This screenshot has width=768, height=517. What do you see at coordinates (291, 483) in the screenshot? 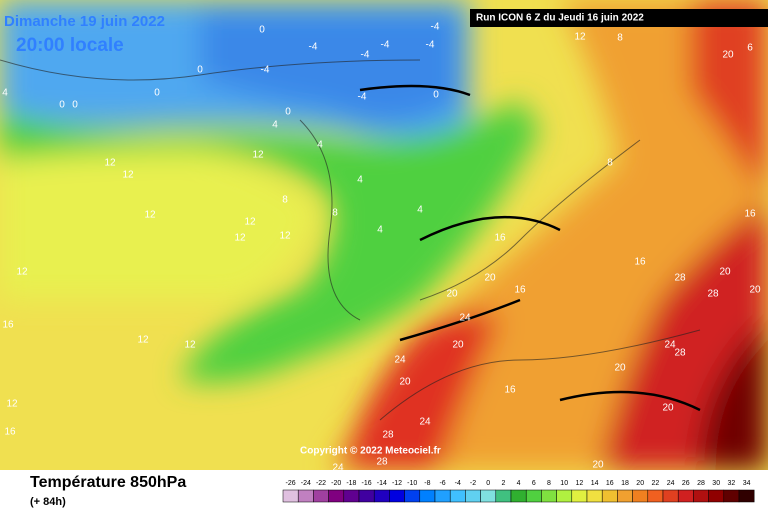
I see `colorbar-tick-label: -26` at bounding box center [291, 483].